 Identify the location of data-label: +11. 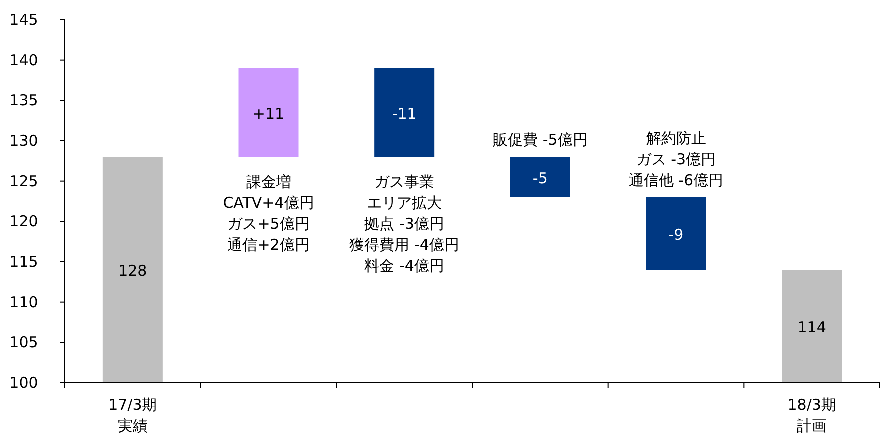
(268, 113).